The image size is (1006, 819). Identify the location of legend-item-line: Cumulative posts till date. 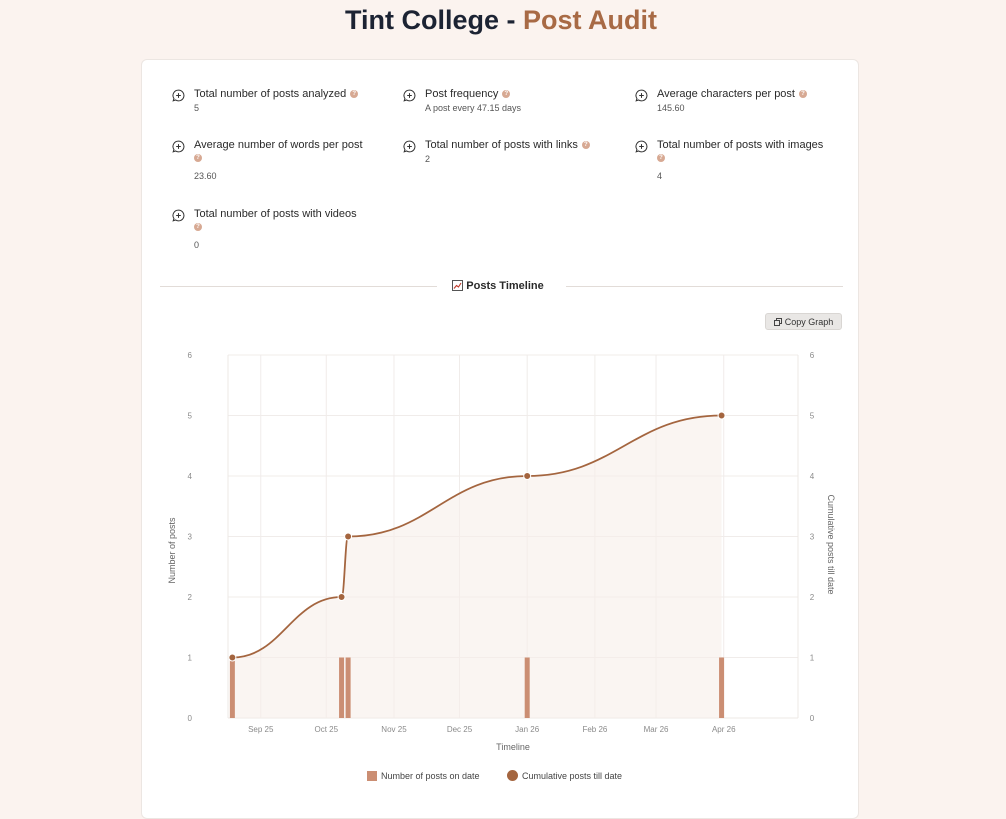
(564, 776).